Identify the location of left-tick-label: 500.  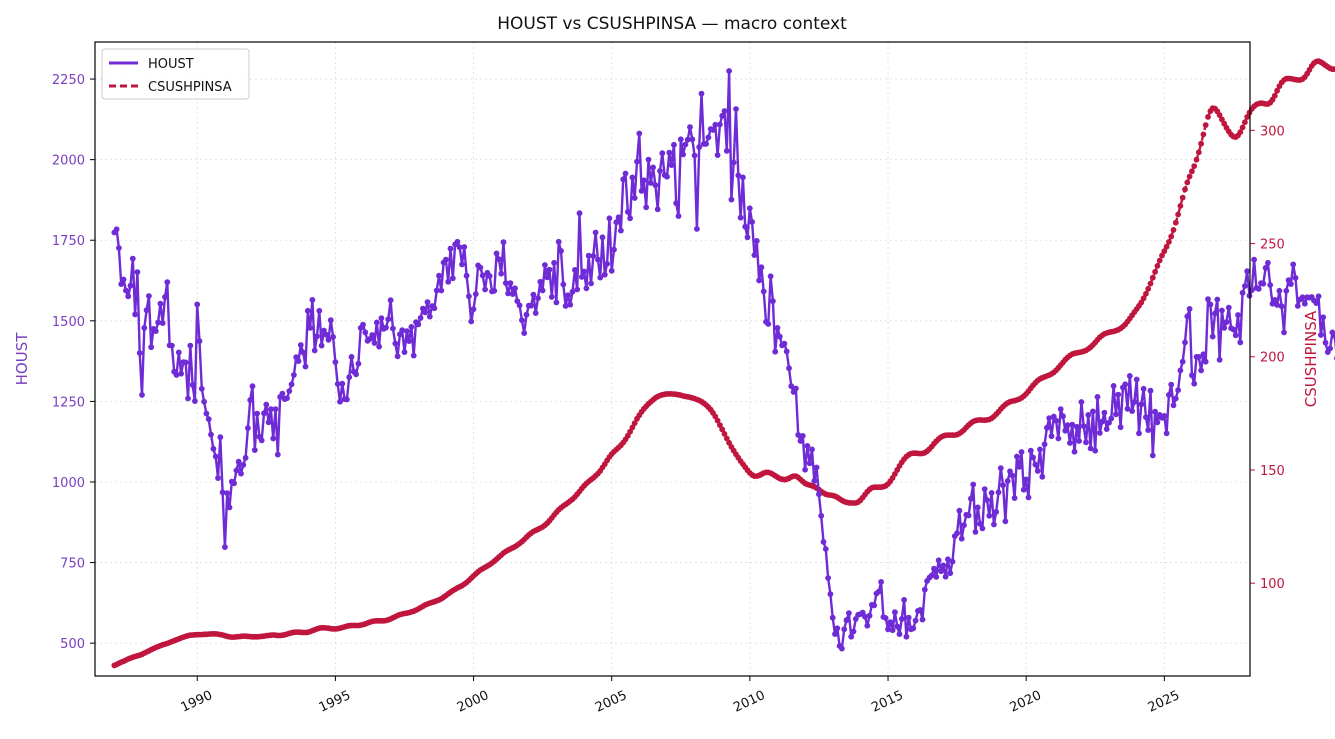
(72, 644).